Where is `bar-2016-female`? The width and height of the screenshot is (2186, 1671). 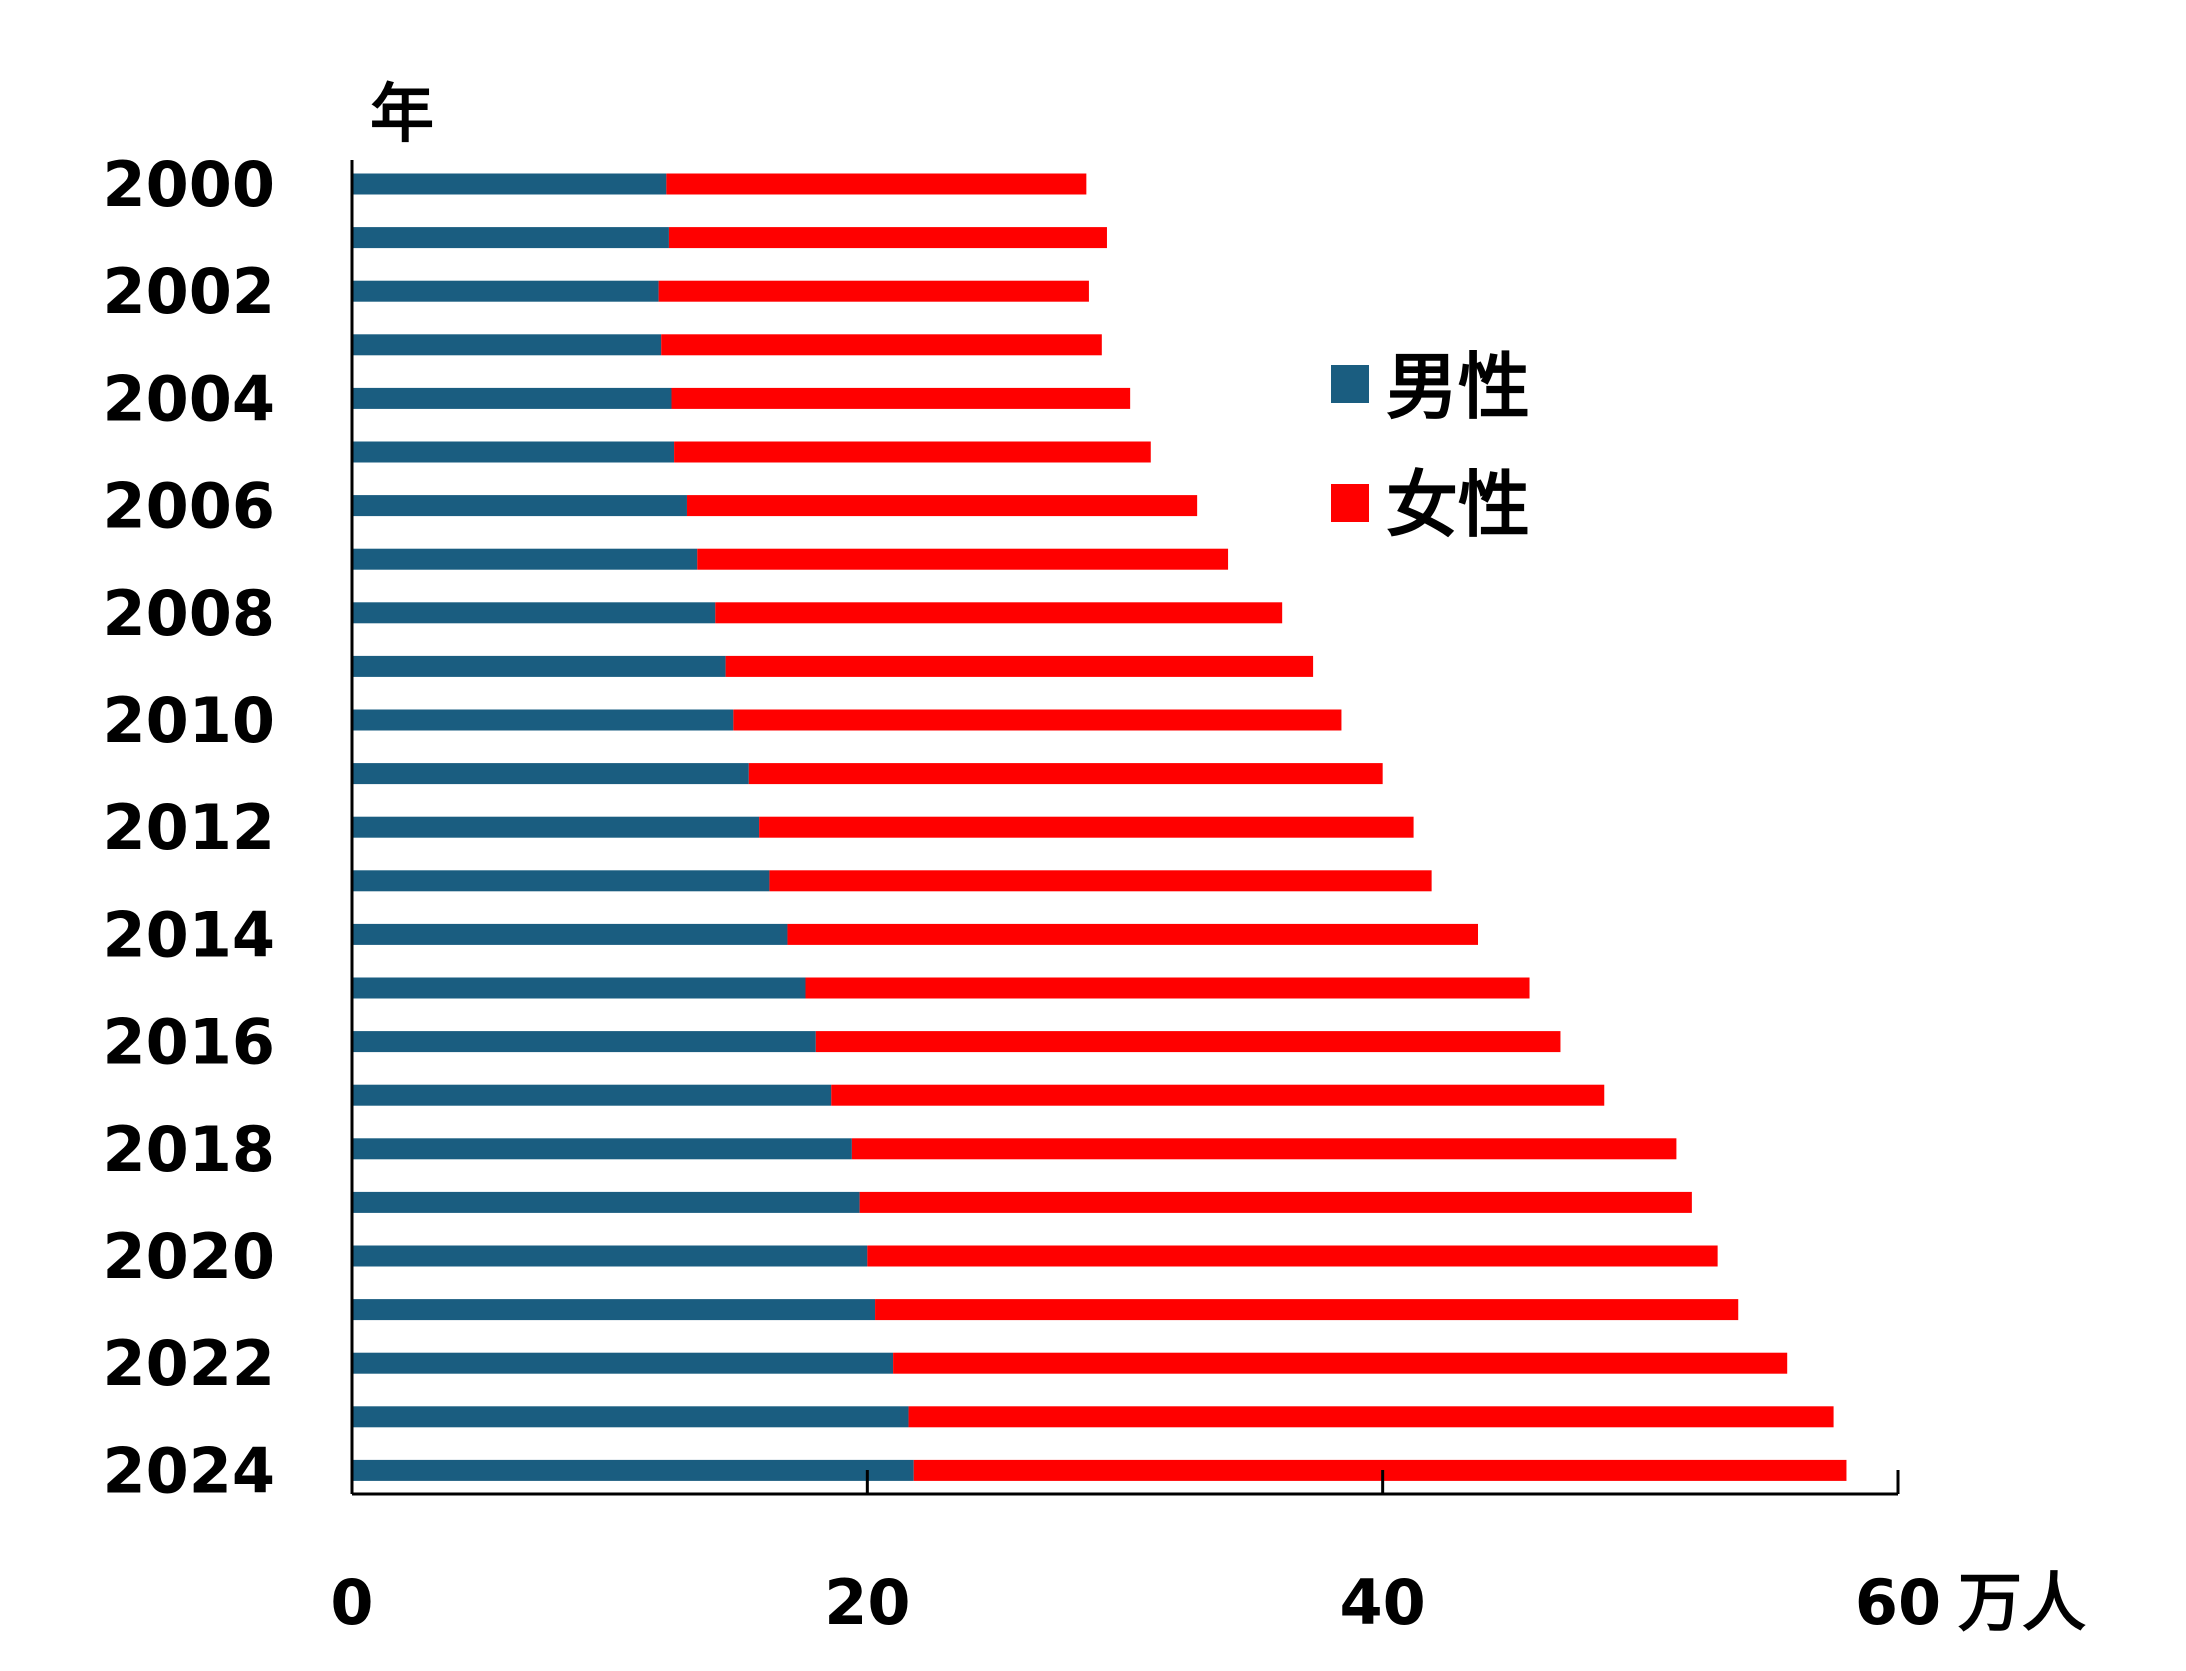
bar-2016-female is located at coordinates (1188, 1042).